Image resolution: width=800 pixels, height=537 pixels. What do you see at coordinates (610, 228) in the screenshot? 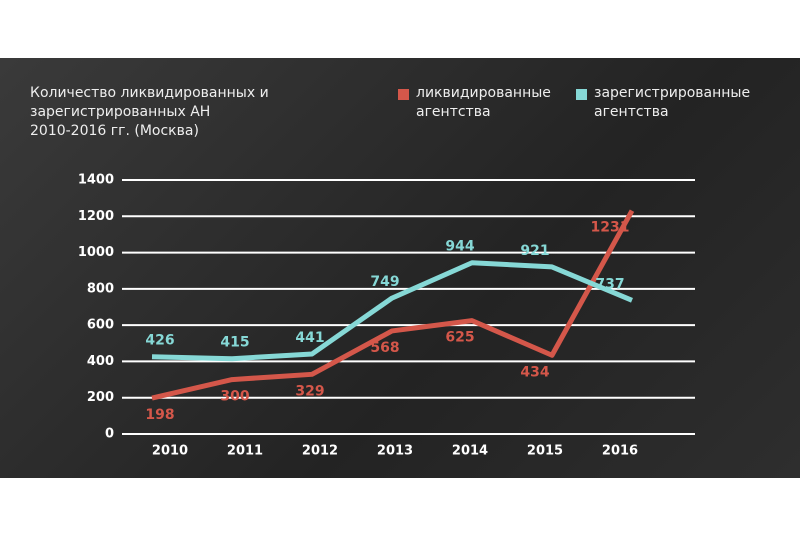
I see `data-label: 1231` at bounding box center [610, 228].